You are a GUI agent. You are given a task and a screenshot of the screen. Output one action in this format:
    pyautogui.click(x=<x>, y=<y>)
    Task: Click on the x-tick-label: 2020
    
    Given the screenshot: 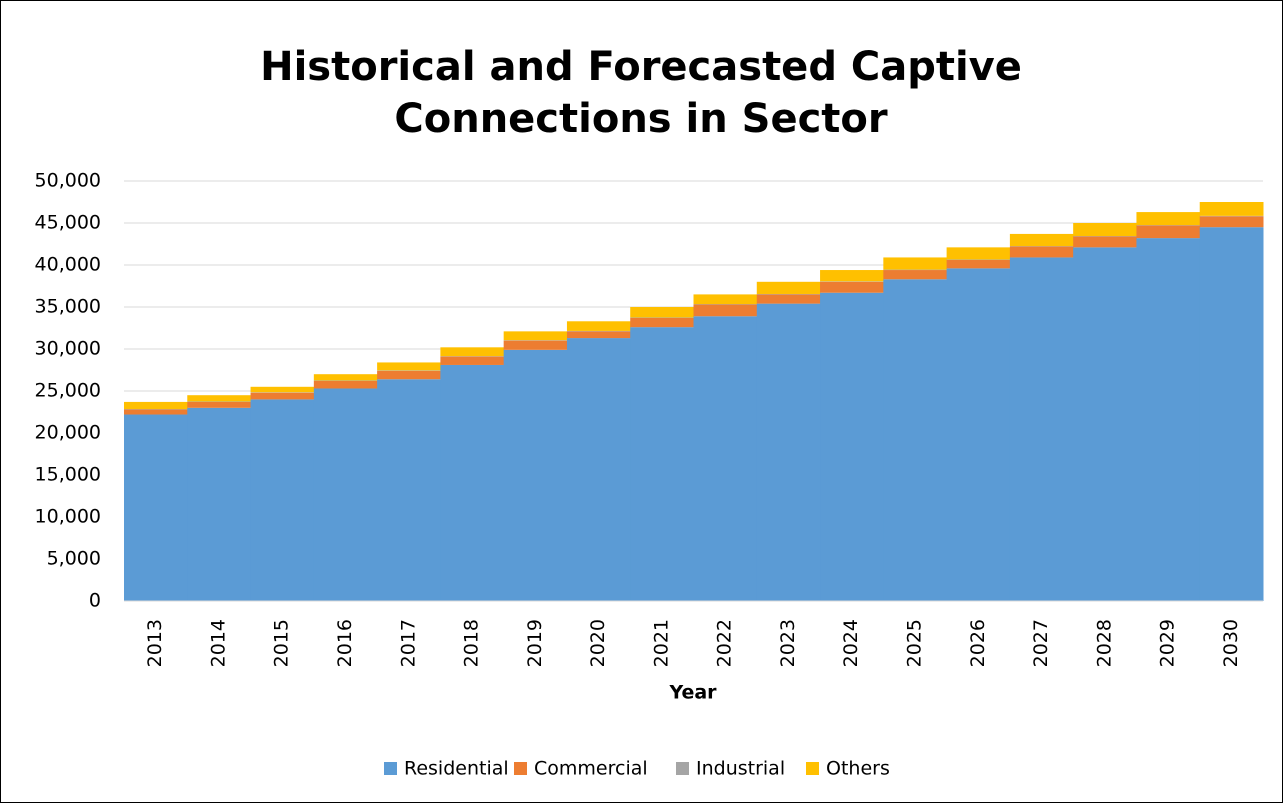 What is the action you would take?
    pyautogui.click(x=598, y=643)
    